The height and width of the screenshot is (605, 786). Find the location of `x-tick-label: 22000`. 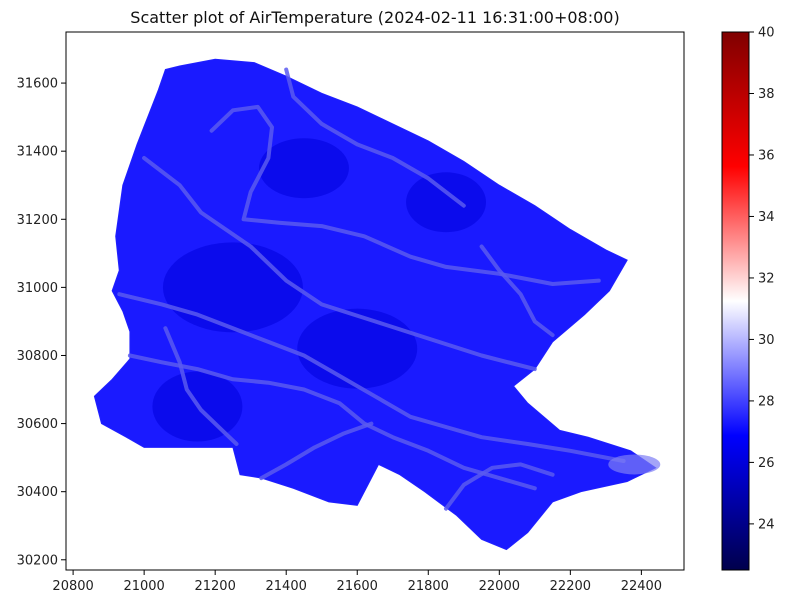

x-tick-label: 22000 is located at coordinates (499, 586).